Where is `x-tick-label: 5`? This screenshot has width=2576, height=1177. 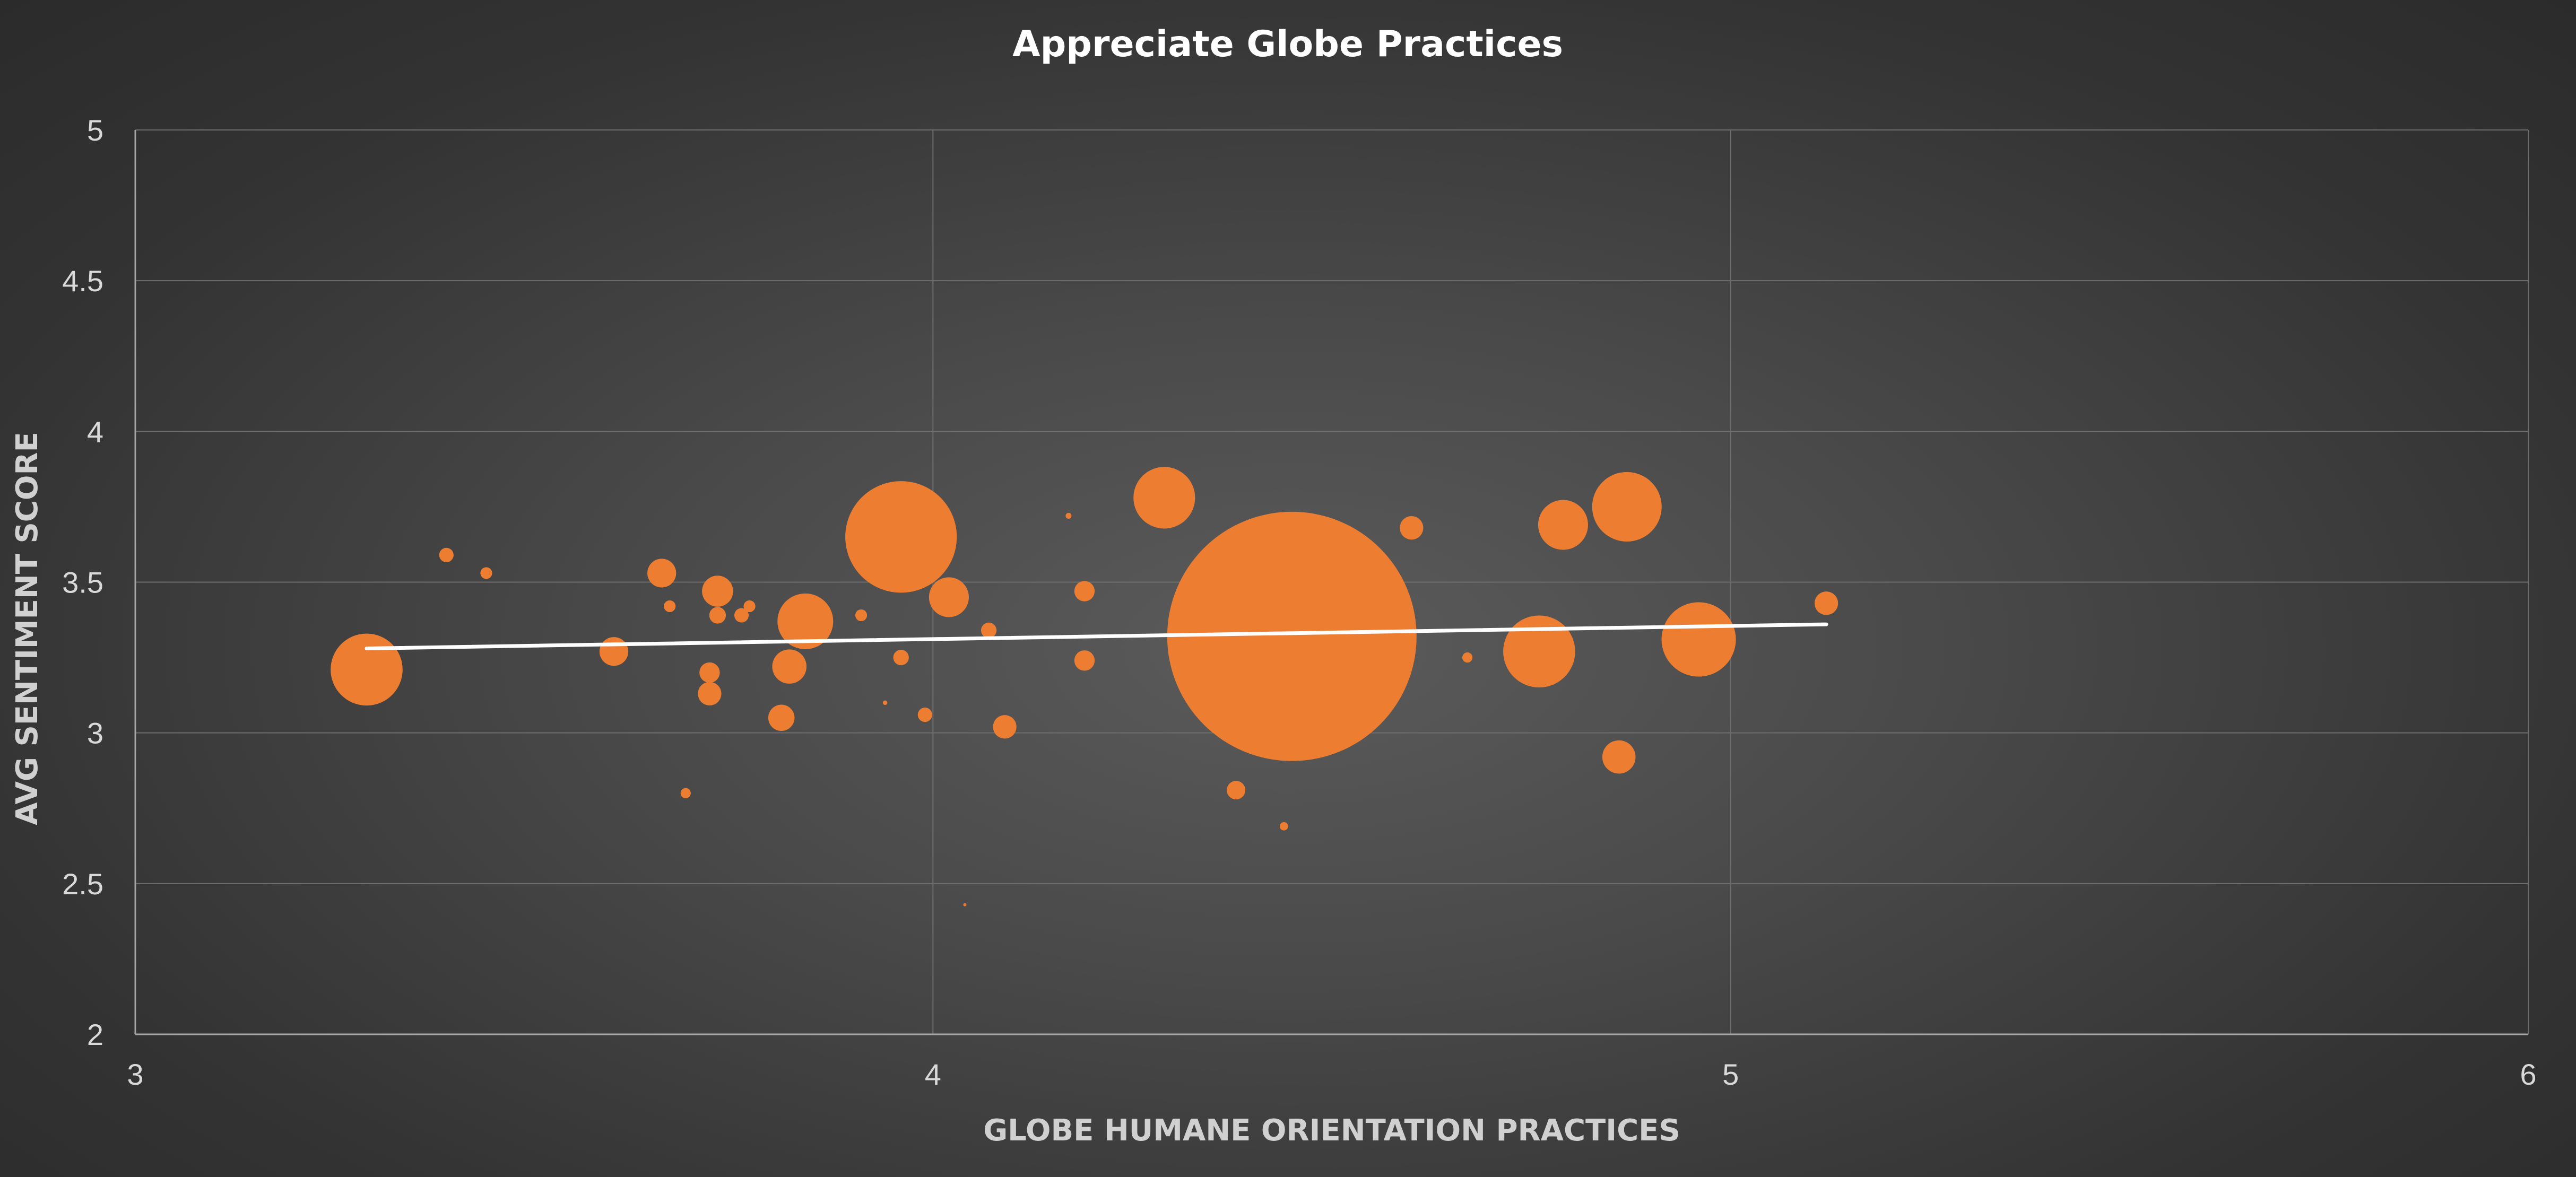 x-tick-label: 5 is located at coordinates (1730, 1074).